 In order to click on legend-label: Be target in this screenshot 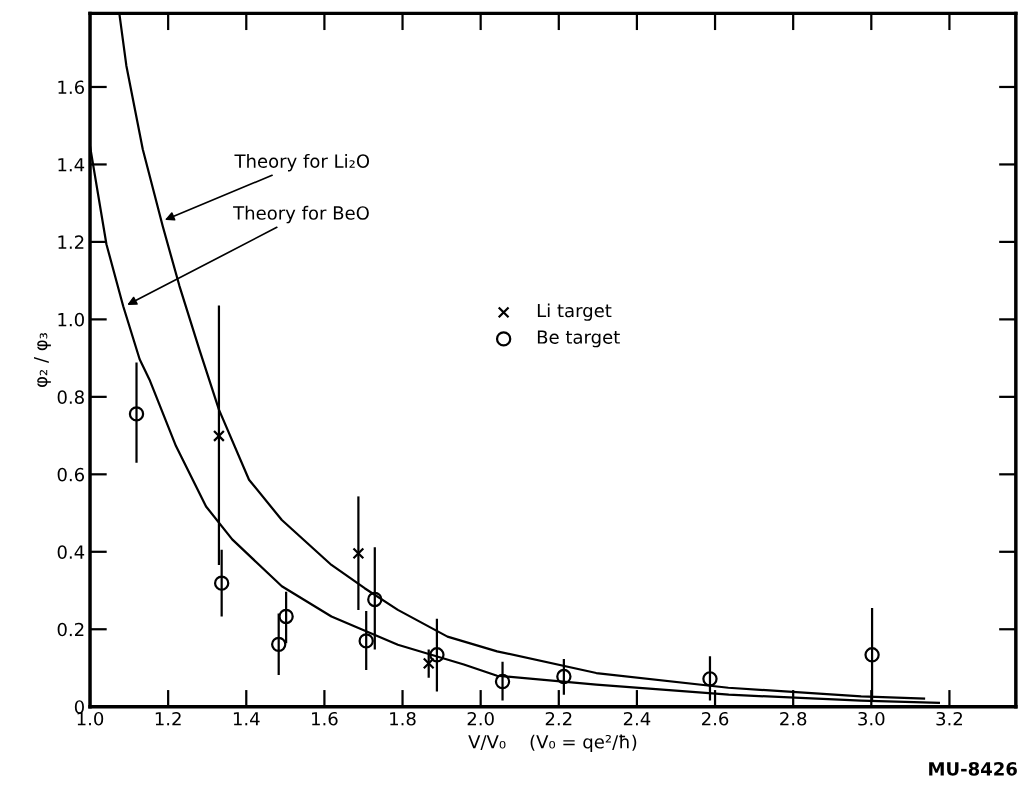, I will do `click(578, 339)`.